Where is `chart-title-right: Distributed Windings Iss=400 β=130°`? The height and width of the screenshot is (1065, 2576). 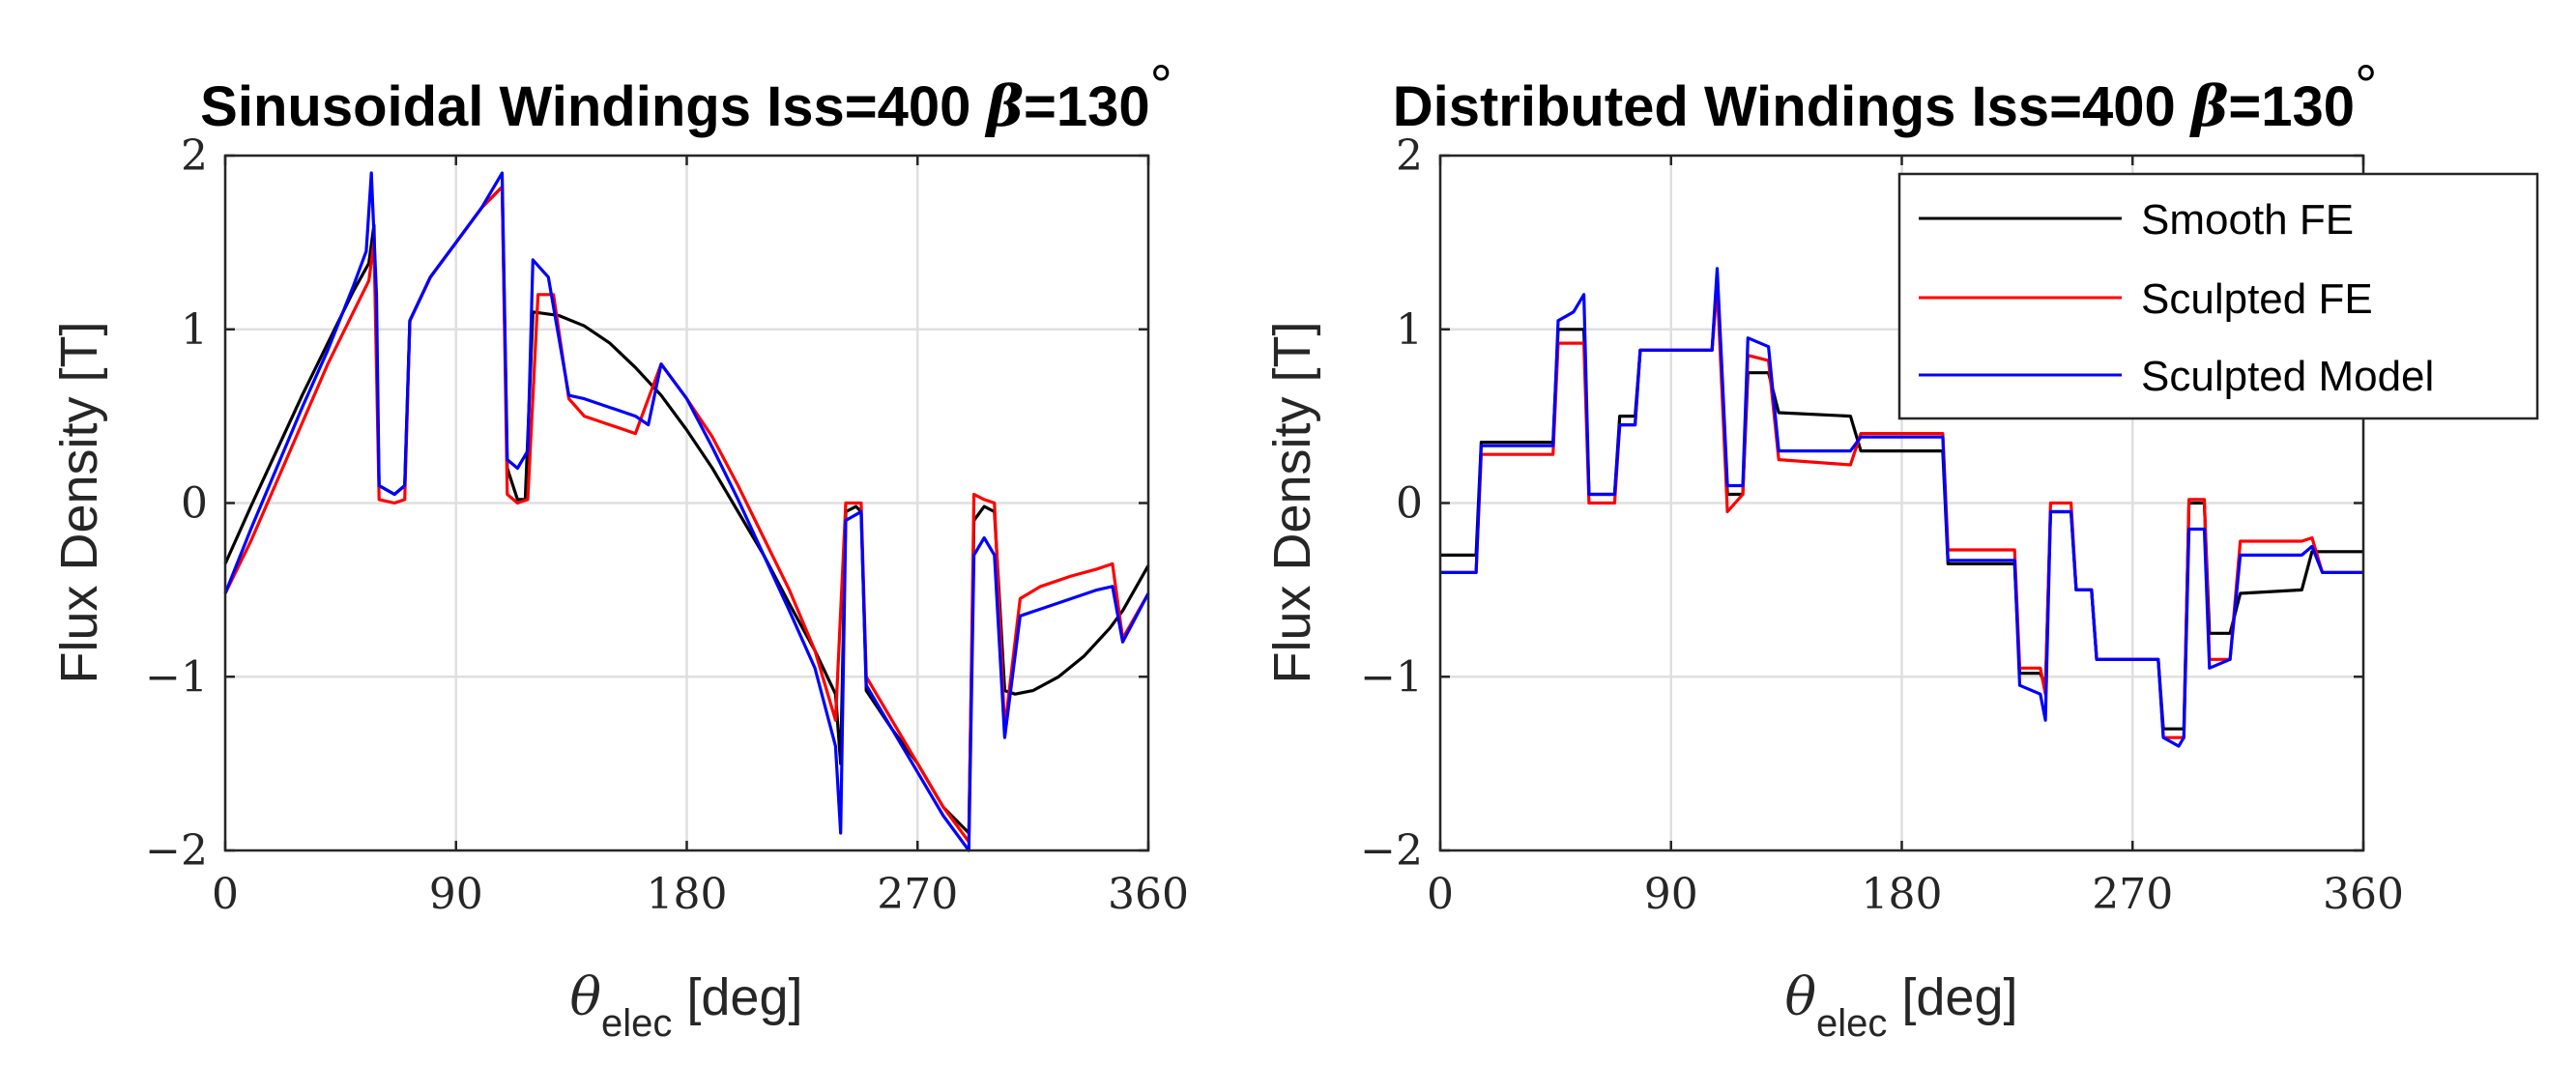 chart-title-right: Distributed Windings Iss=400 β=130° is located at coordinates (1885, 96).